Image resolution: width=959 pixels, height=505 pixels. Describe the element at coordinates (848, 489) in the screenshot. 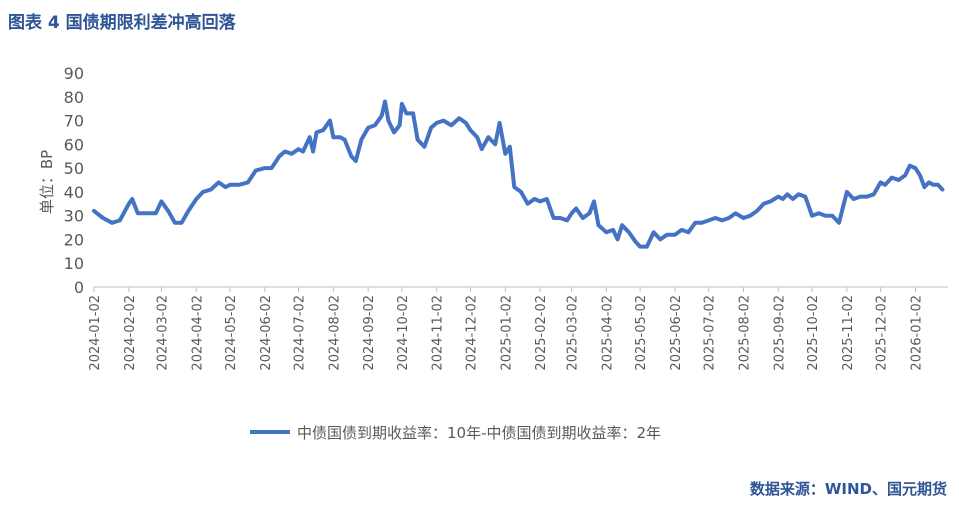

I see `data-source-note: 数据来源：WIND、国元期货` at that location.